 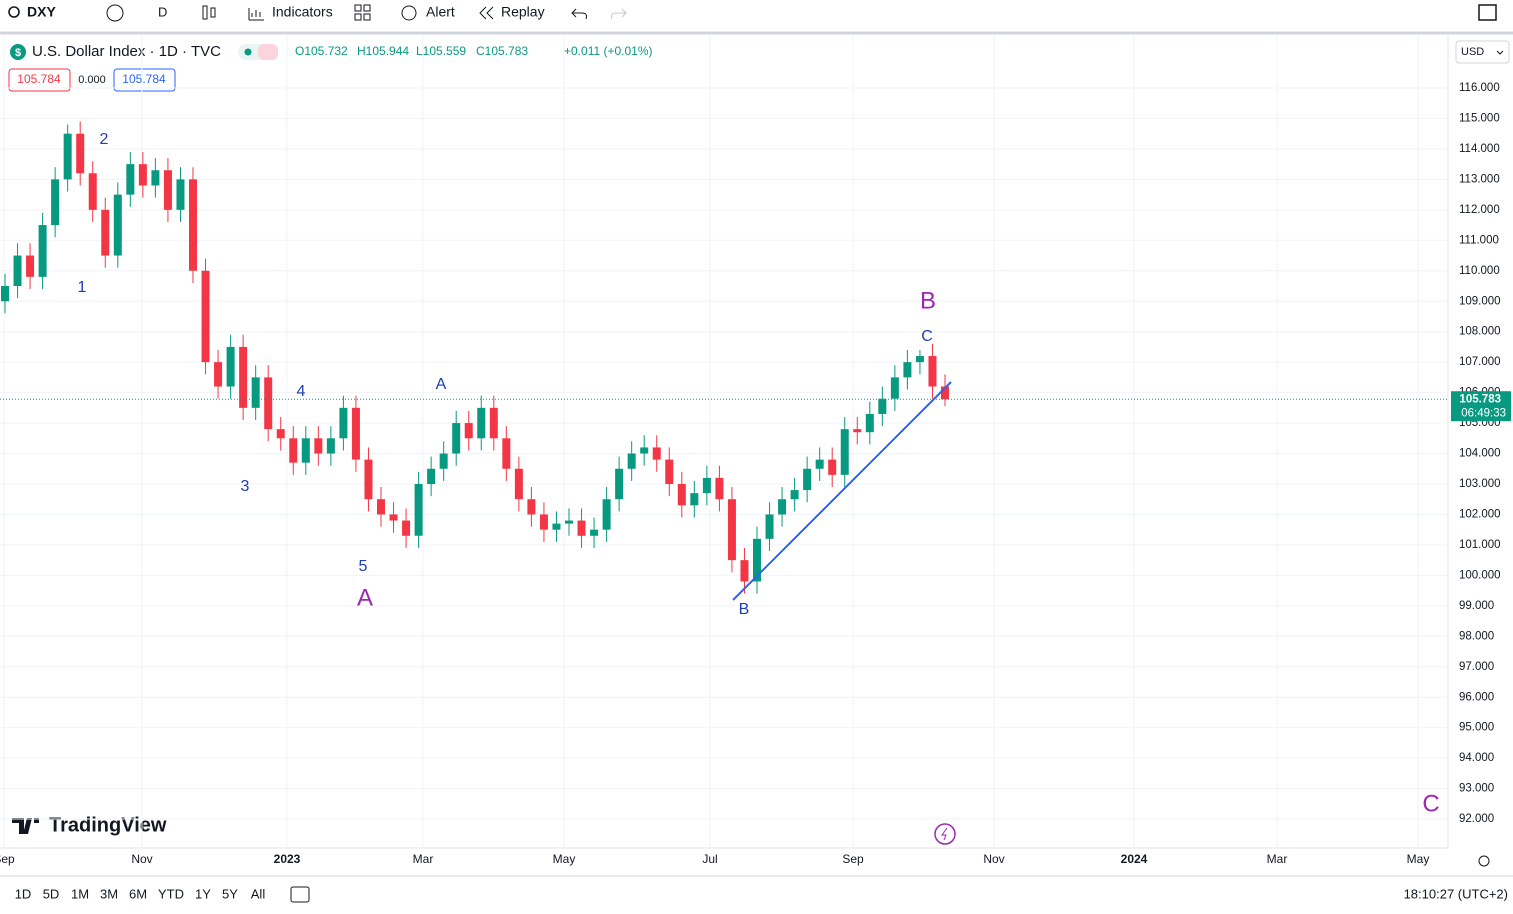 What do you see at coordinates (1479, 118) in the screenshot?
I see `y-tick-label: 115.000` at bounding box center [1479, 118].